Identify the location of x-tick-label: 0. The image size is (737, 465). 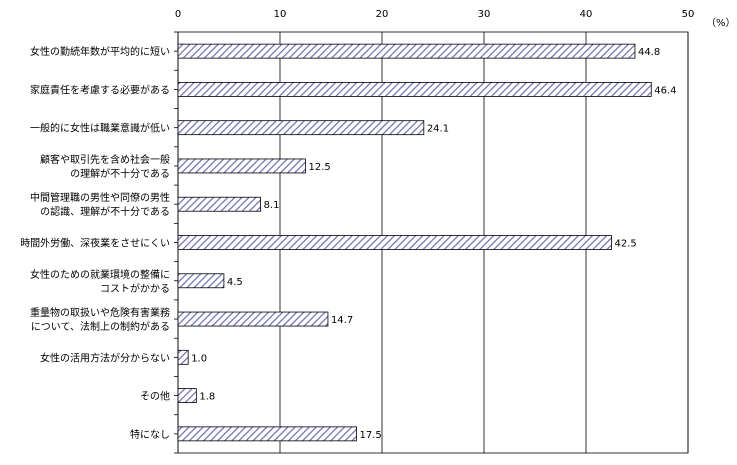
(178, 14).